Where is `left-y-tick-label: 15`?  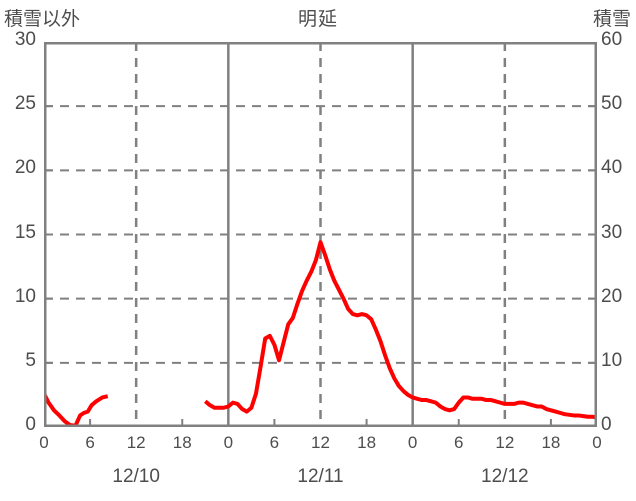 left-y-tick-label: 15 is located at coordinates (25, 232).